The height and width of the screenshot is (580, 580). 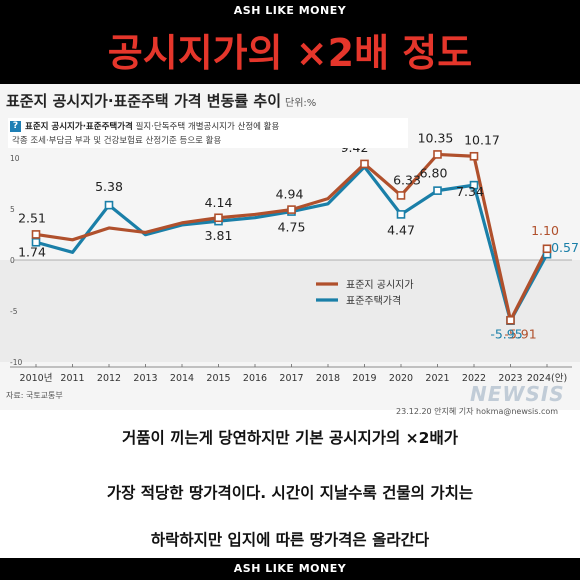 I want to click on x-tick-label: 2011, so click(x=72, y=378).